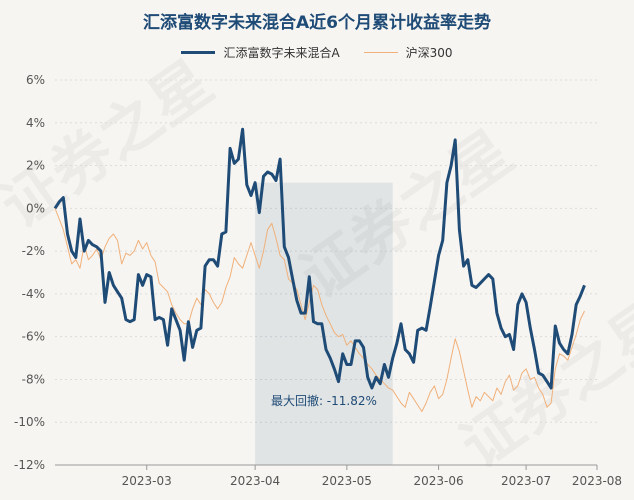  I want to click on watermark-text: 证券之星, so click(541, 384).